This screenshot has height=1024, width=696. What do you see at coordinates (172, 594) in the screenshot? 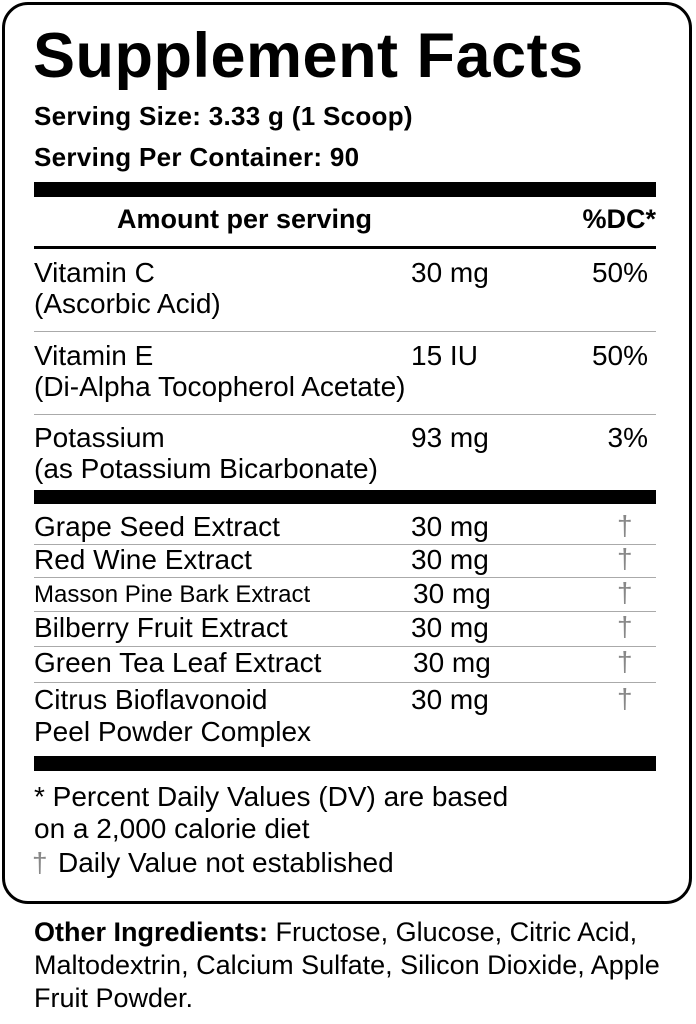
I see `extract-name: Masson Pine Bark Extract` at bounding box center [172, 594].